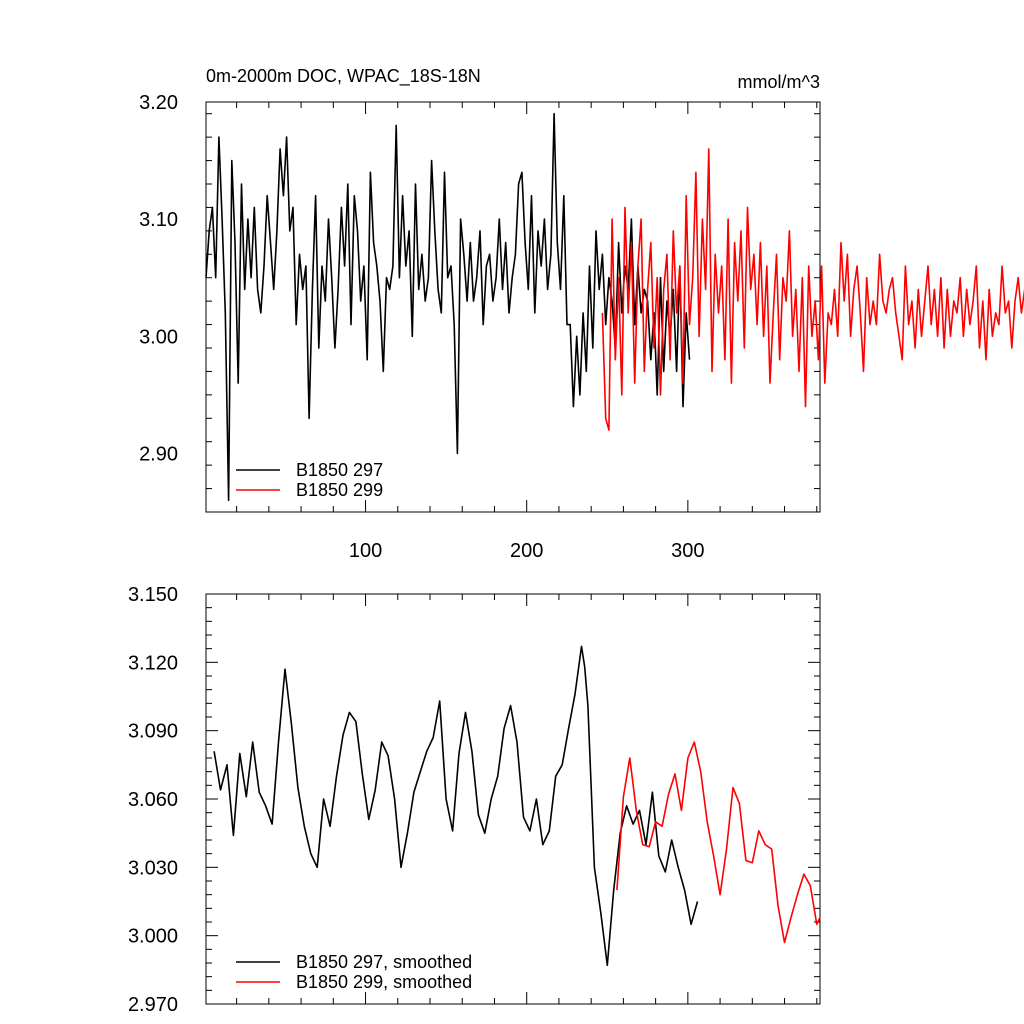 The height and width of the screenshot is (1024, 1024). Describe the element at coordinates (153, 1005) in the screenshot. I see `y-tick-label: 2.970` at that location.